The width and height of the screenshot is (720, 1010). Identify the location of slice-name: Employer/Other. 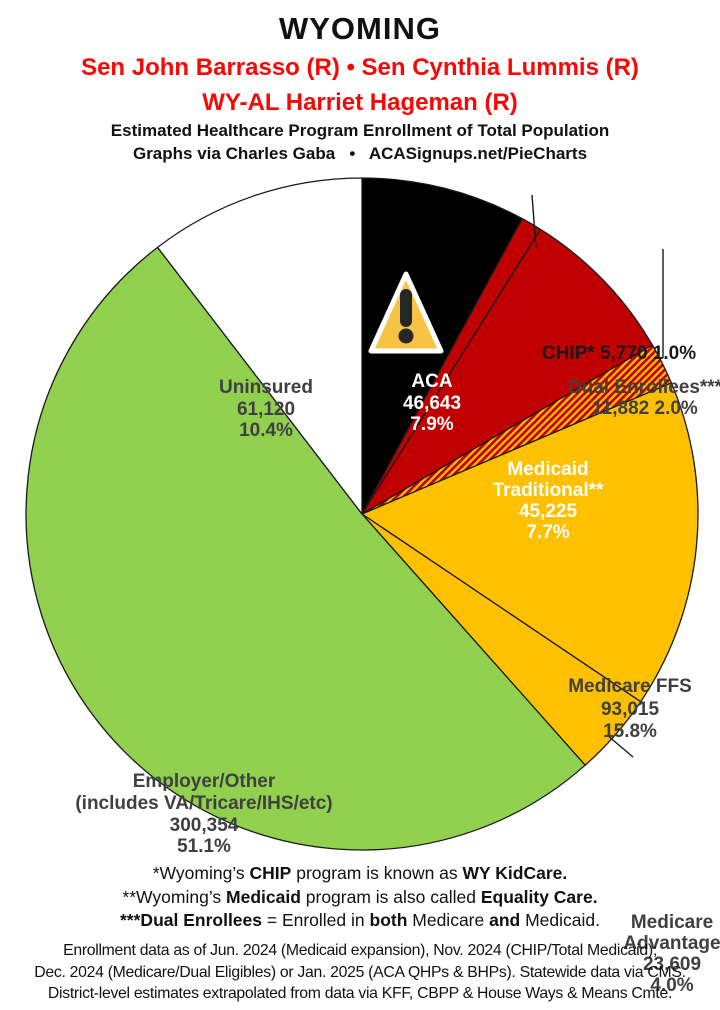
(204, 781).